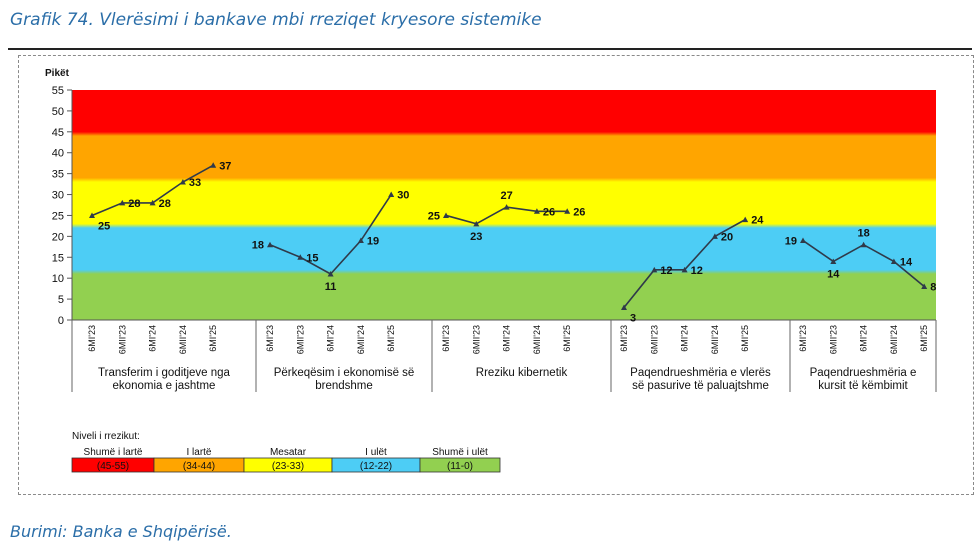  What do you see at coordinates (195, 183) in the screenshot?
I see `data-label: 33` at bounding box center [195, 183].